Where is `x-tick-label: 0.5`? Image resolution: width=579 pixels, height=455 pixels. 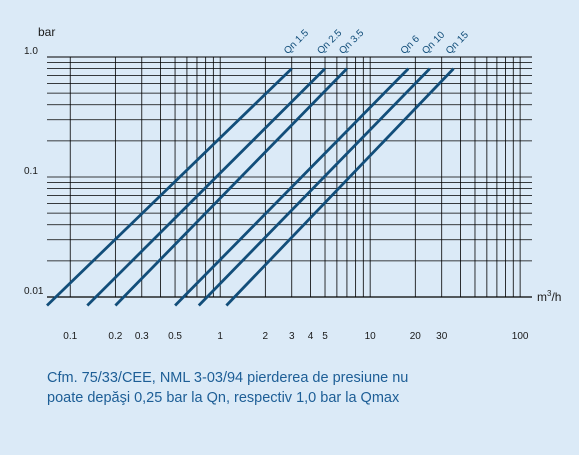 x-tick-label: 0.5 is located at coordinates (175, 336).